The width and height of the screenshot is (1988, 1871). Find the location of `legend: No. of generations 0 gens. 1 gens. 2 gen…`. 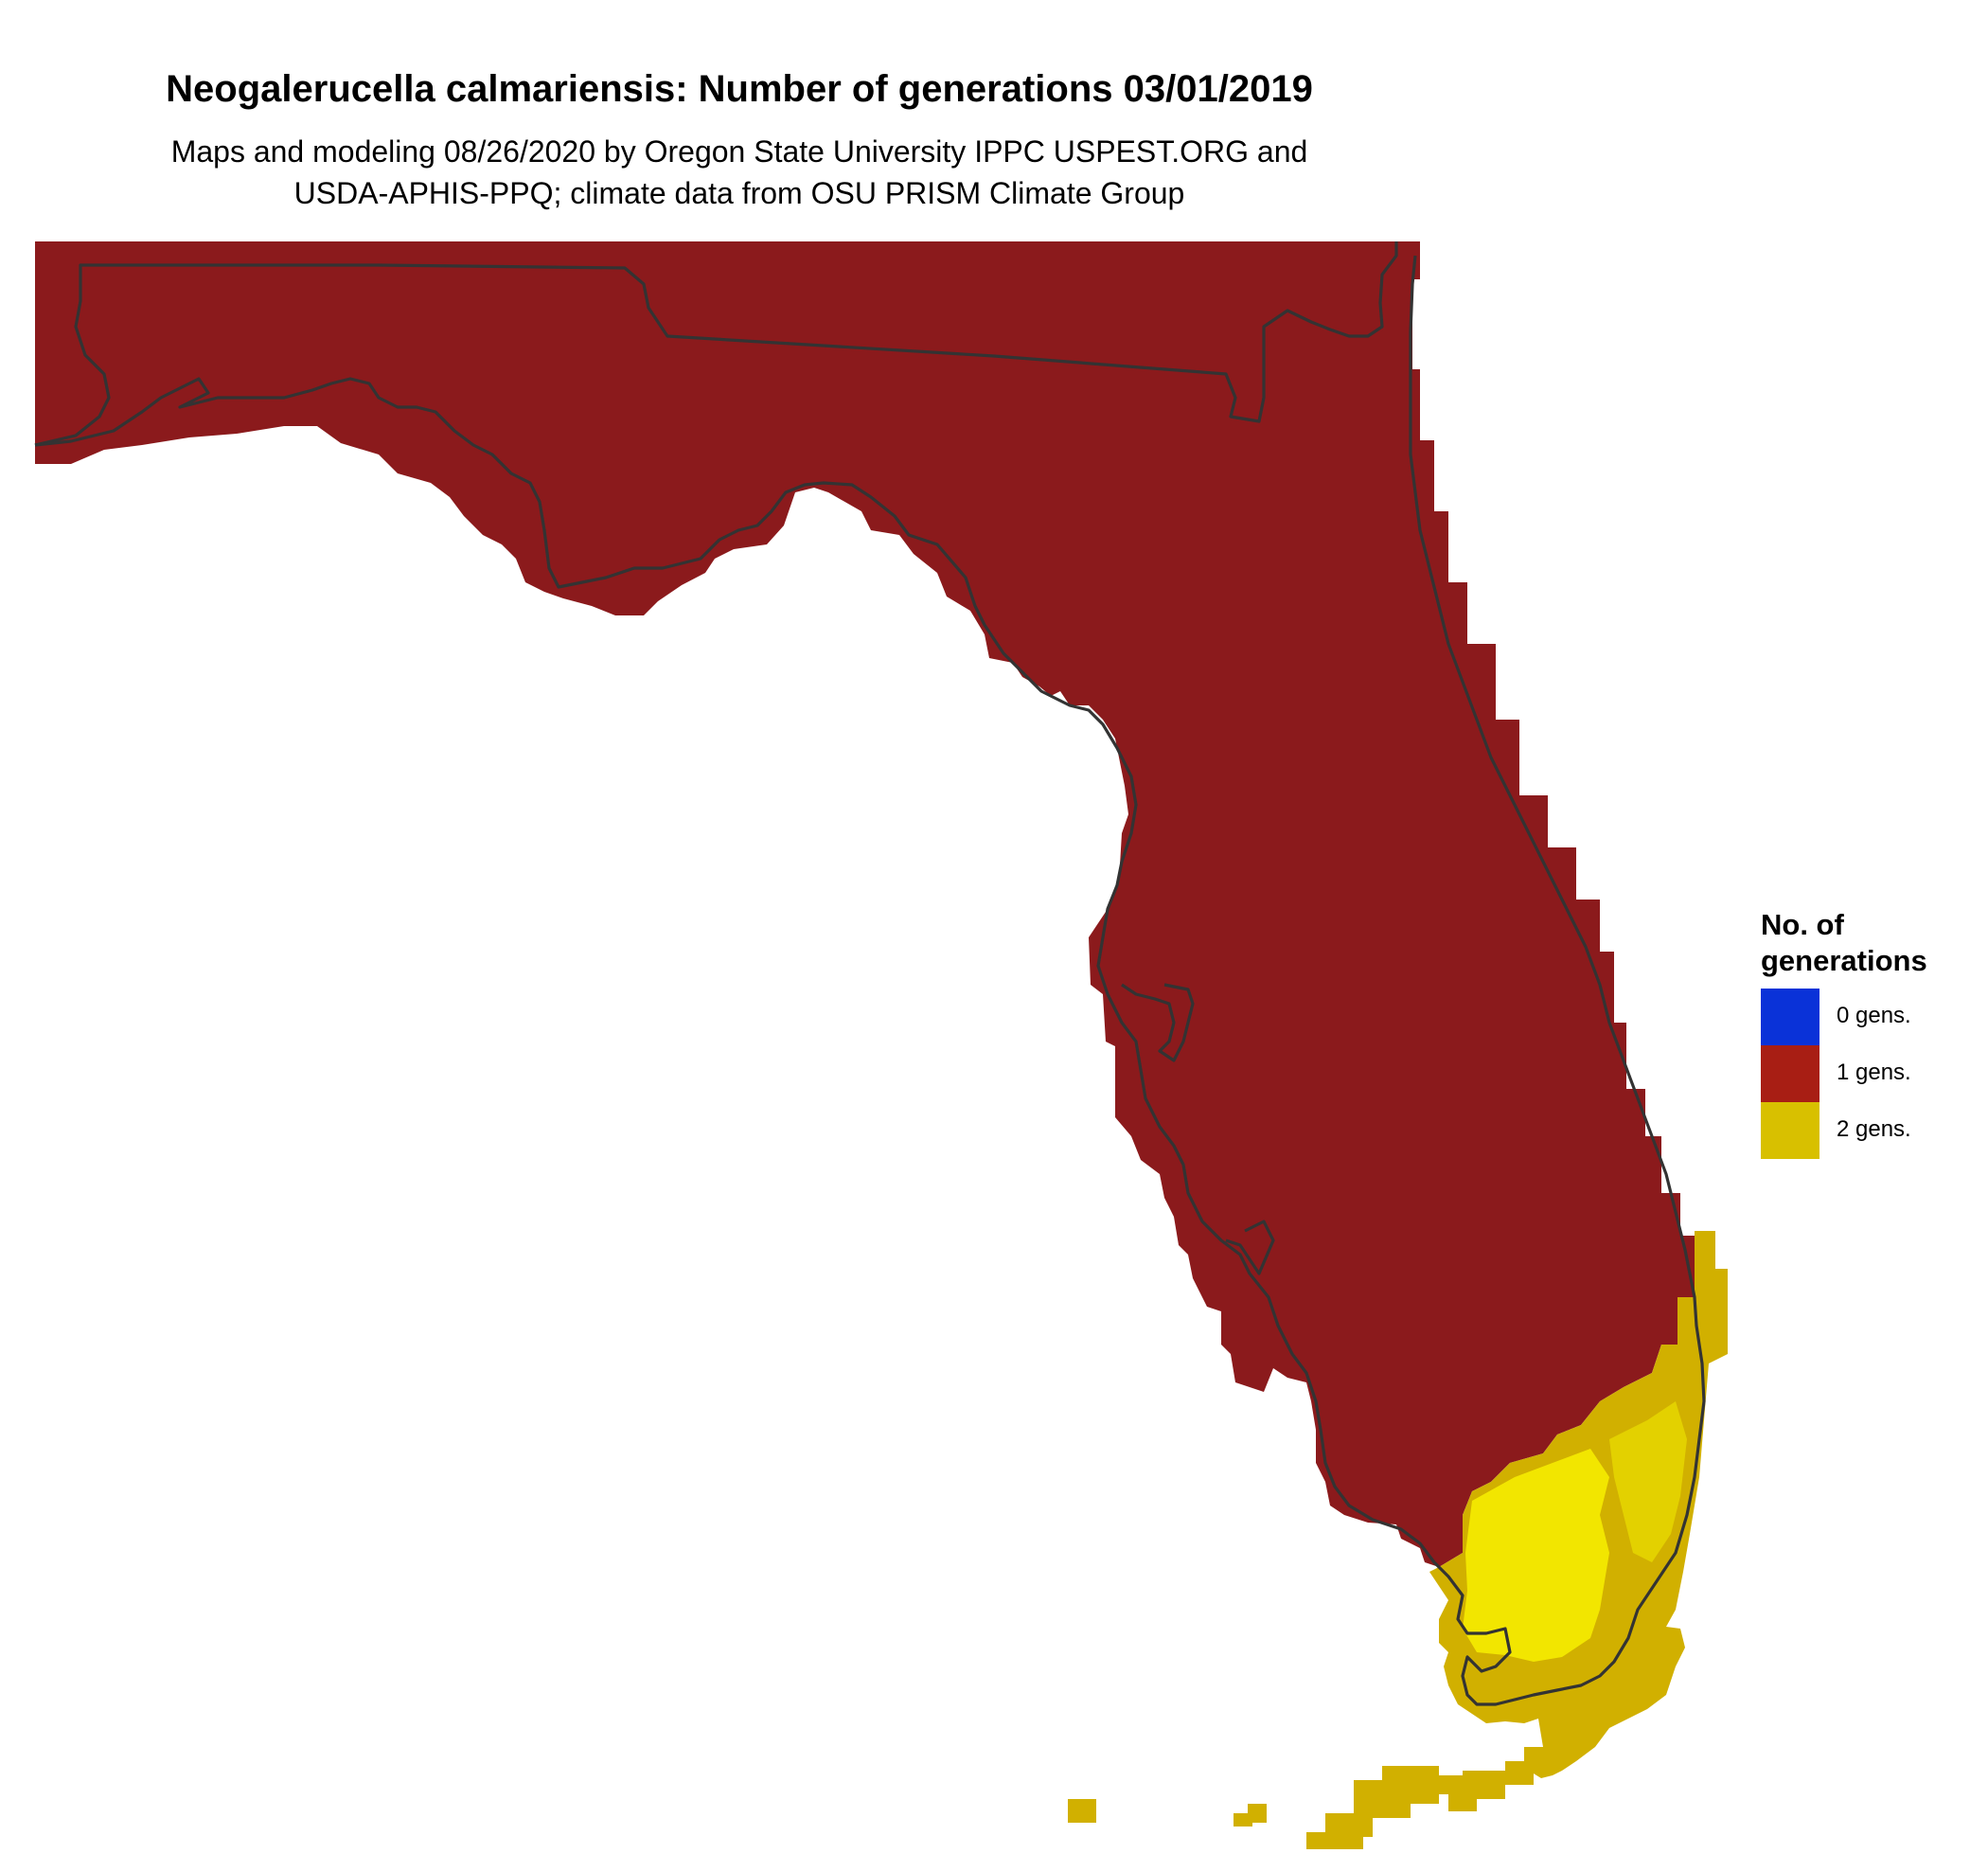

legend: No. of generations 0 gens. 1 gens. 2 gen… is located at coordinates (1844, 1033).